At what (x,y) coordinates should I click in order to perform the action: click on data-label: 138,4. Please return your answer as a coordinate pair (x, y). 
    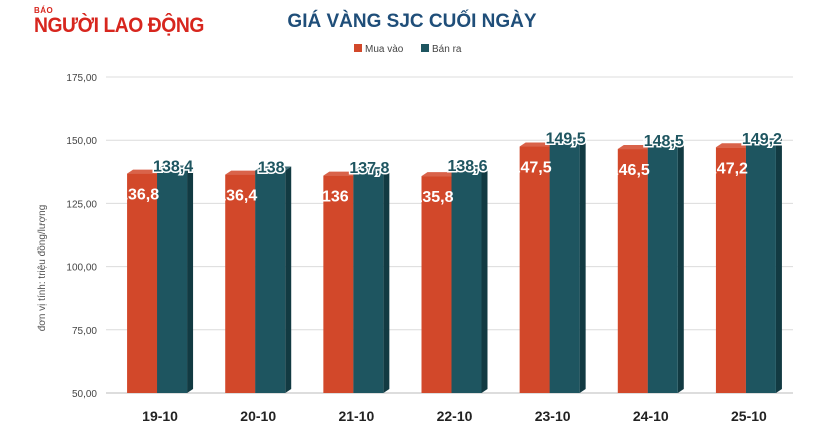
    Looking at the image, I should click on (173, 167).